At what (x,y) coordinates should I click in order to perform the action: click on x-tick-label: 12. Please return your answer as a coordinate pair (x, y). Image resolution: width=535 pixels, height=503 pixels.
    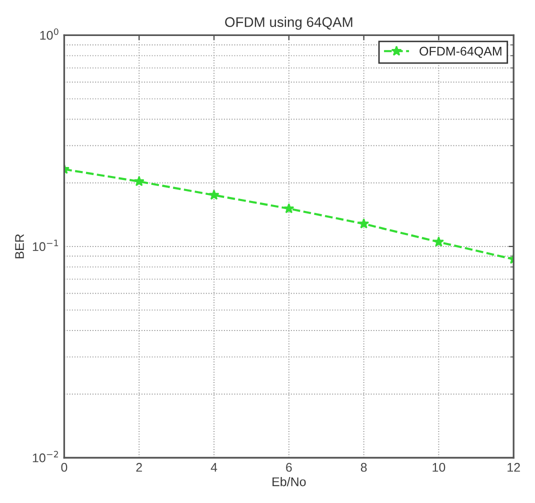
    Looking at the image, I should click on (514, 467).